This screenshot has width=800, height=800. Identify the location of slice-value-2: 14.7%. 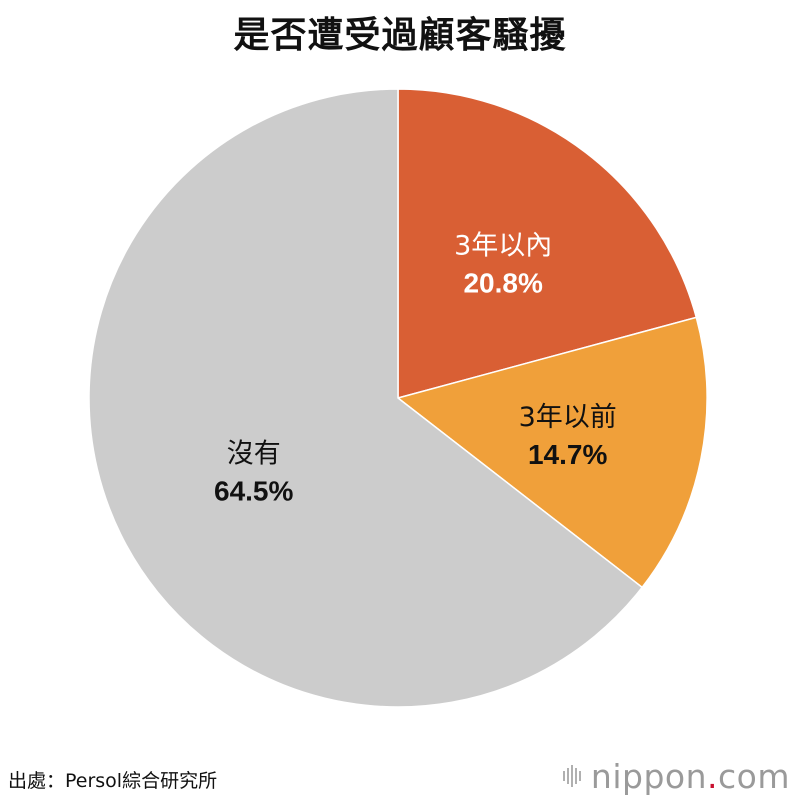
(567, 454).